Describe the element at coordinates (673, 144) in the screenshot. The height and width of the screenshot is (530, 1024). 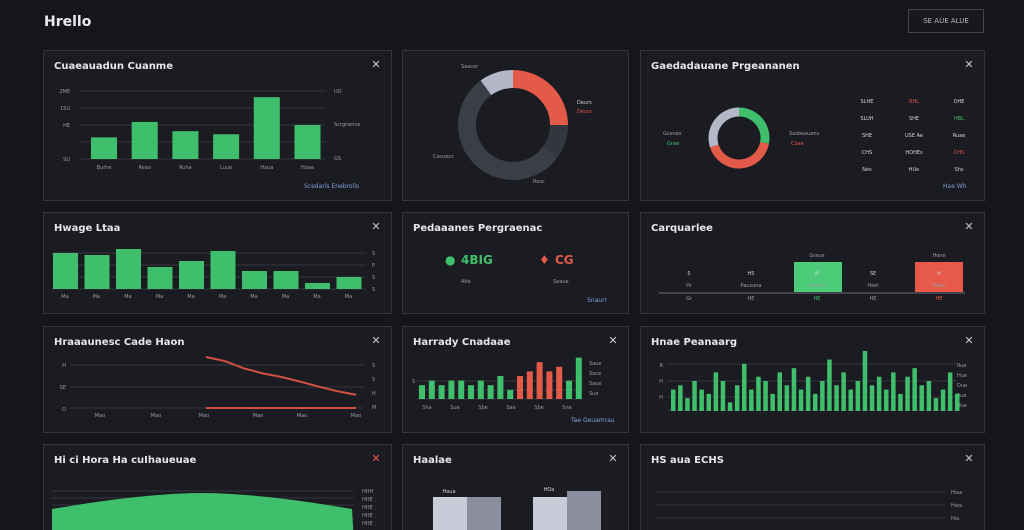
I see `legend-label: Grae` at that location.